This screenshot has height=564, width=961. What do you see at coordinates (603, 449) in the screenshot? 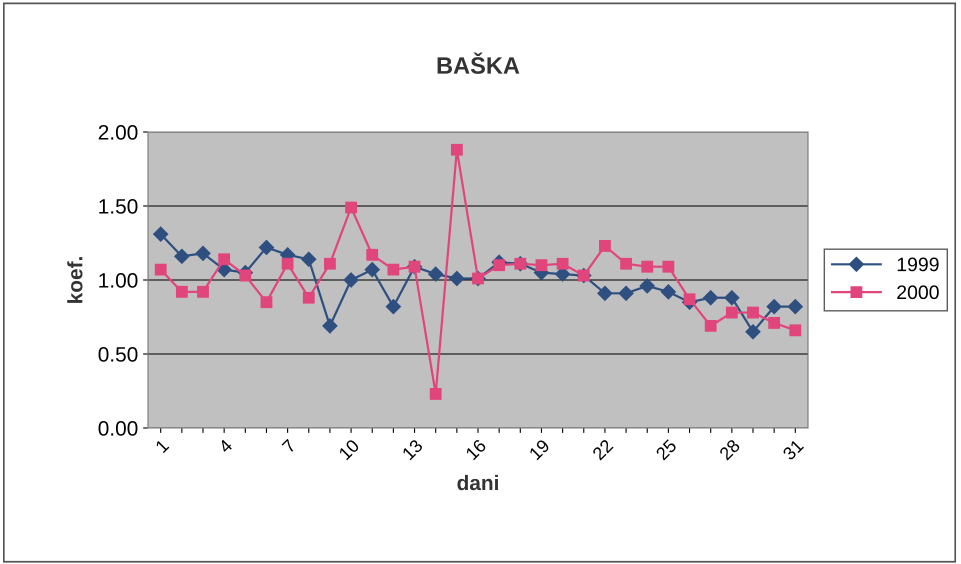
I see `x-tick-label: 22` at bounding box center [603, 449].